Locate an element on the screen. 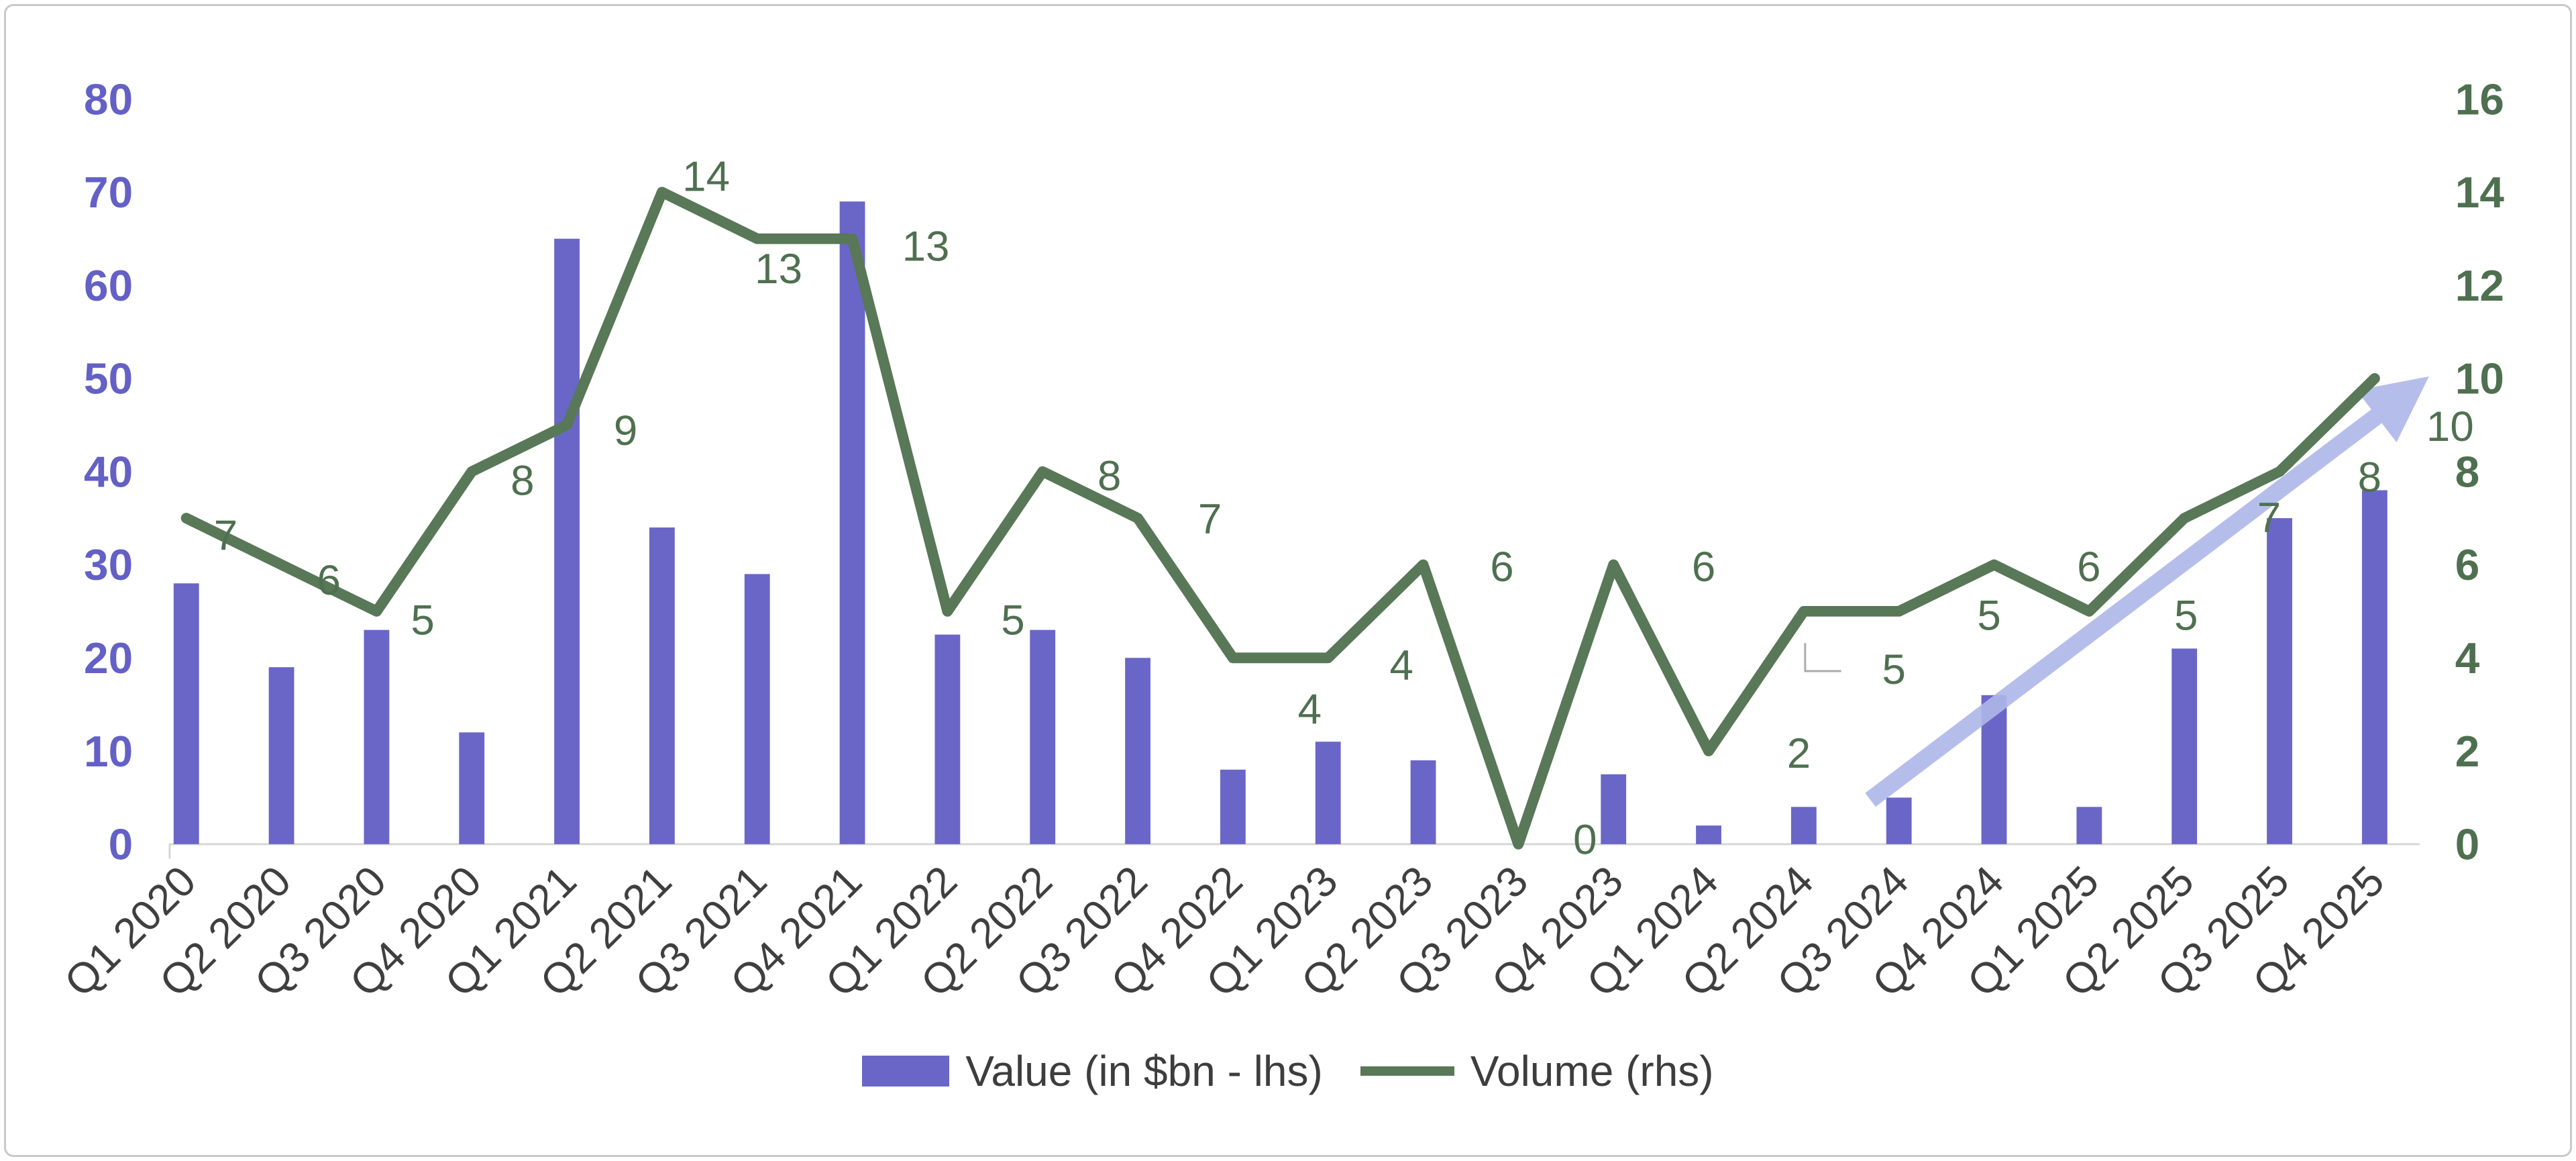  bar-Q1 2020 is located at coordinates (186, 713).